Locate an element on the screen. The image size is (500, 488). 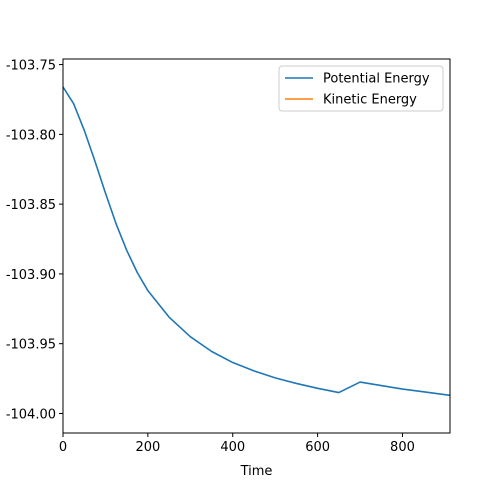
y-tick-label: -104.00 is located at coordinates (31, 414).